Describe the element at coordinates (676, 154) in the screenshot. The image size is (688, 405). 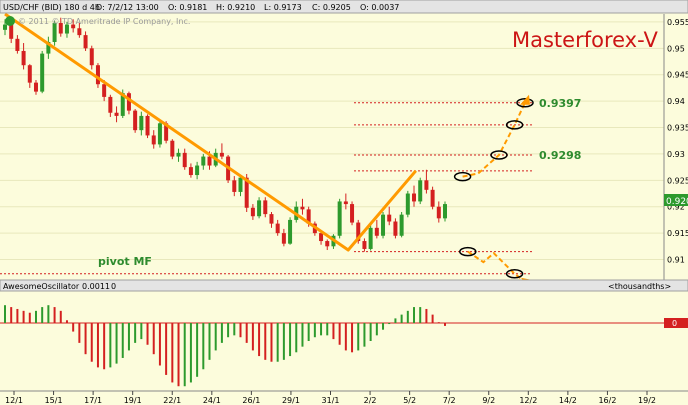
I see `y-tick-label: 0.93` at that location.